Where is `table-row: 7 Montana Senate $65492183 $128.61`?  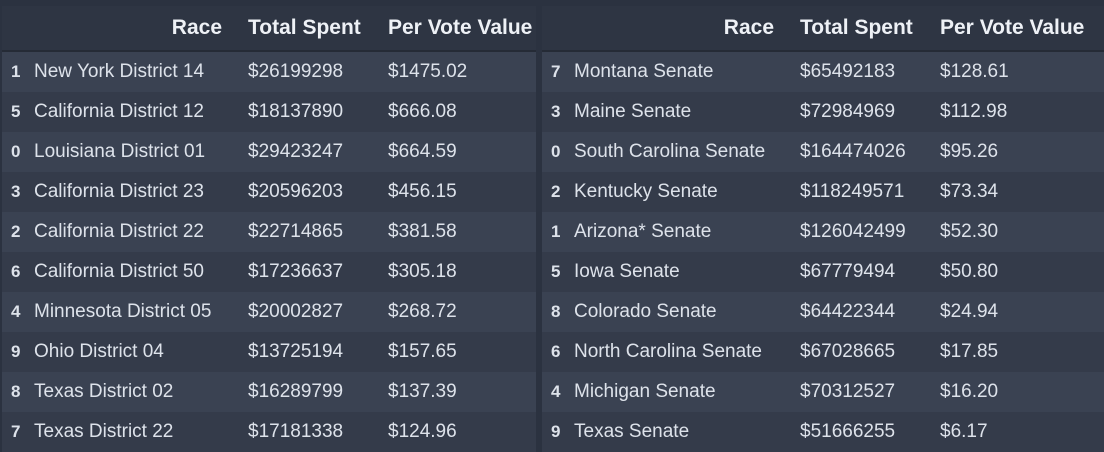
table-row: 7 Montana Senate $65492183 $128.61 is located at coordinates (823, 72).